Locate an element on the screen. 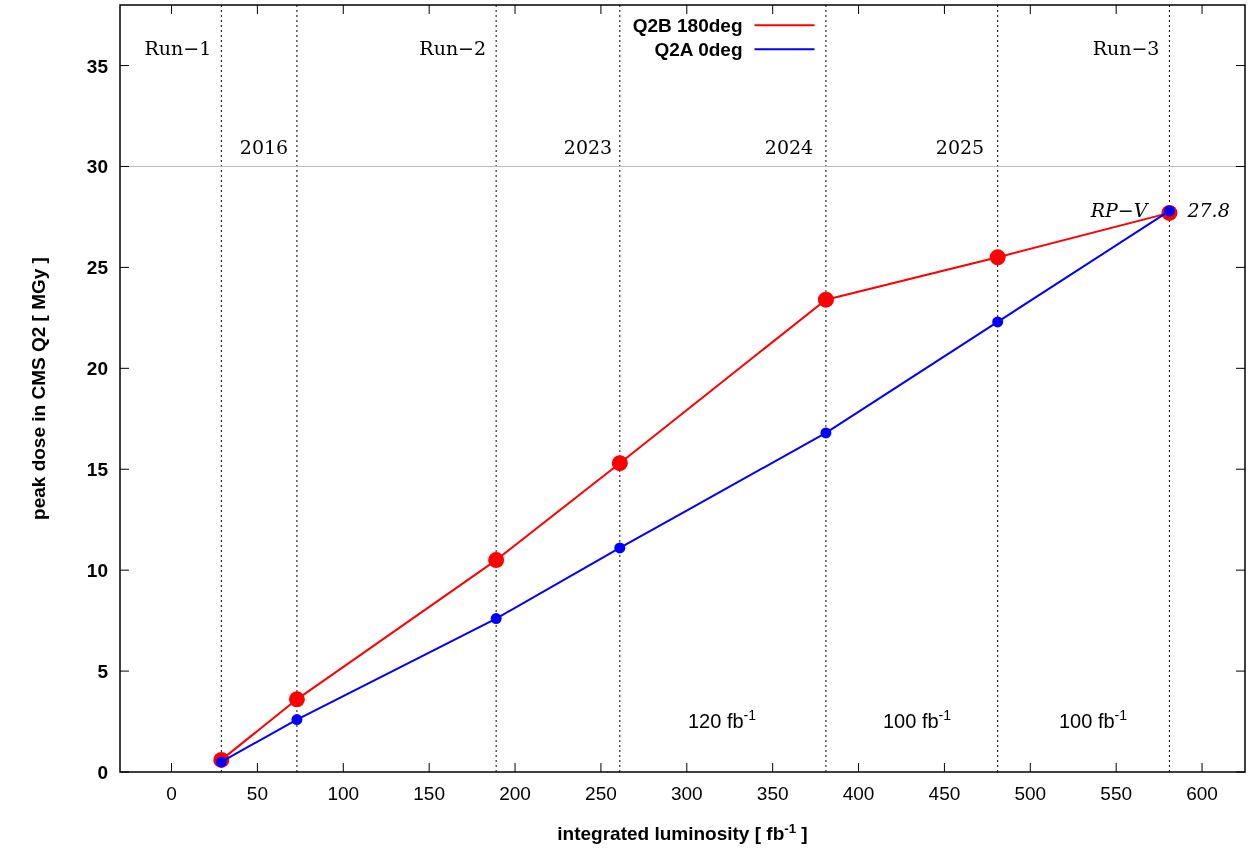  y-tick-label: 30 is located at coordinates (97, 167).